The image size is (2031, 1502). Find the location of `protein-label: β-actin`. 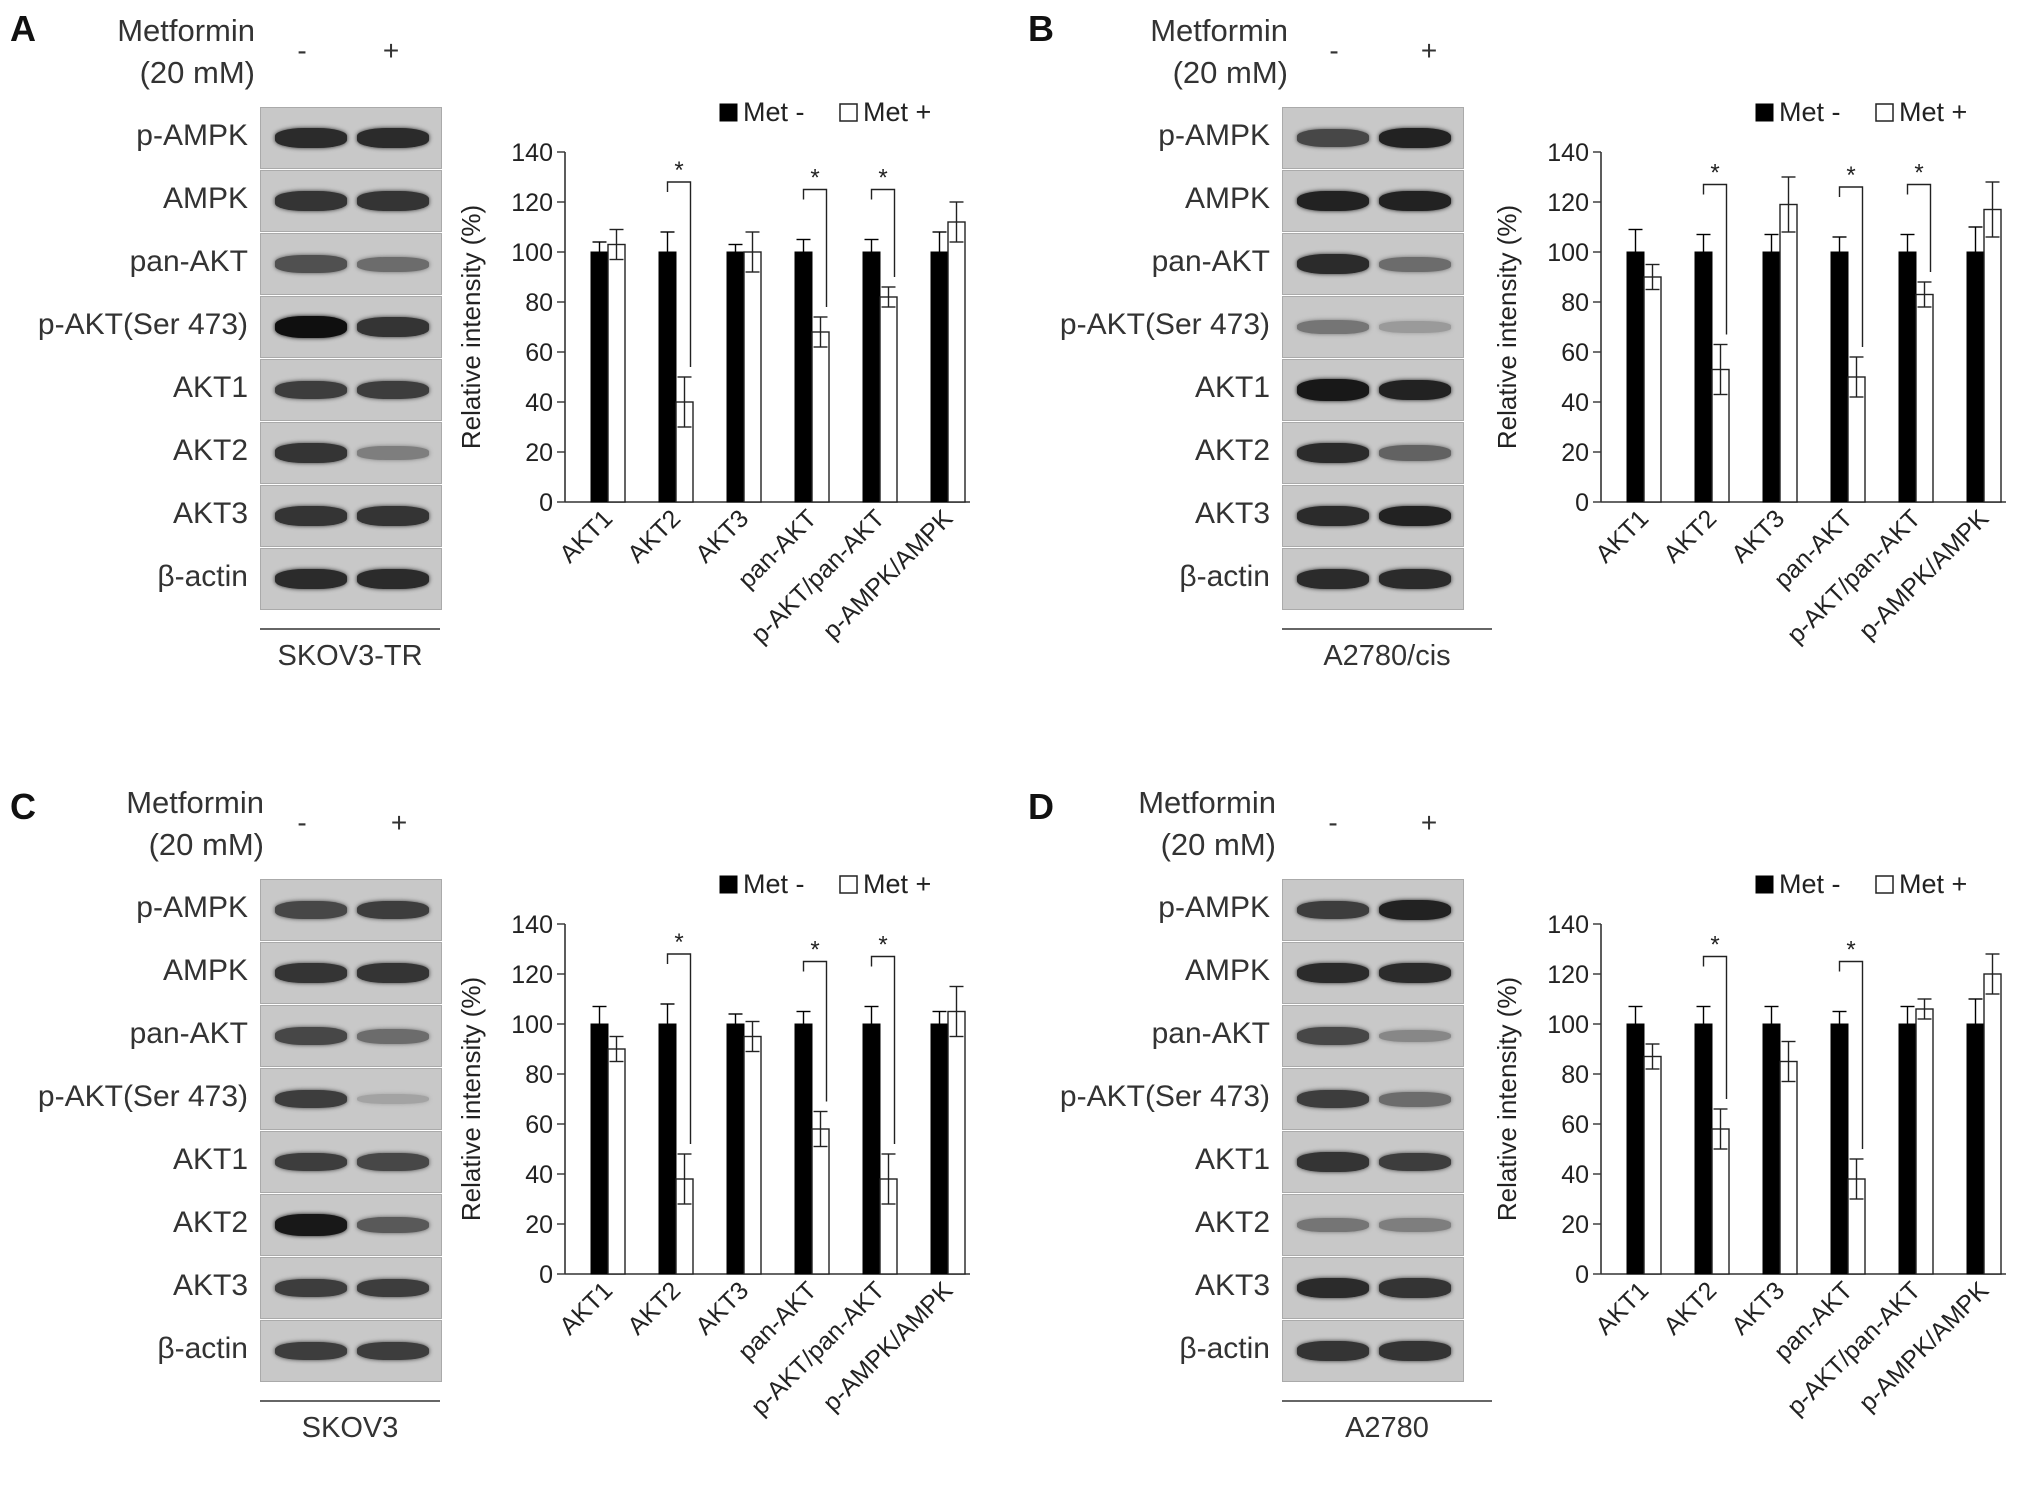

protein-label: β-actin is located at coordinates (202, 1348).